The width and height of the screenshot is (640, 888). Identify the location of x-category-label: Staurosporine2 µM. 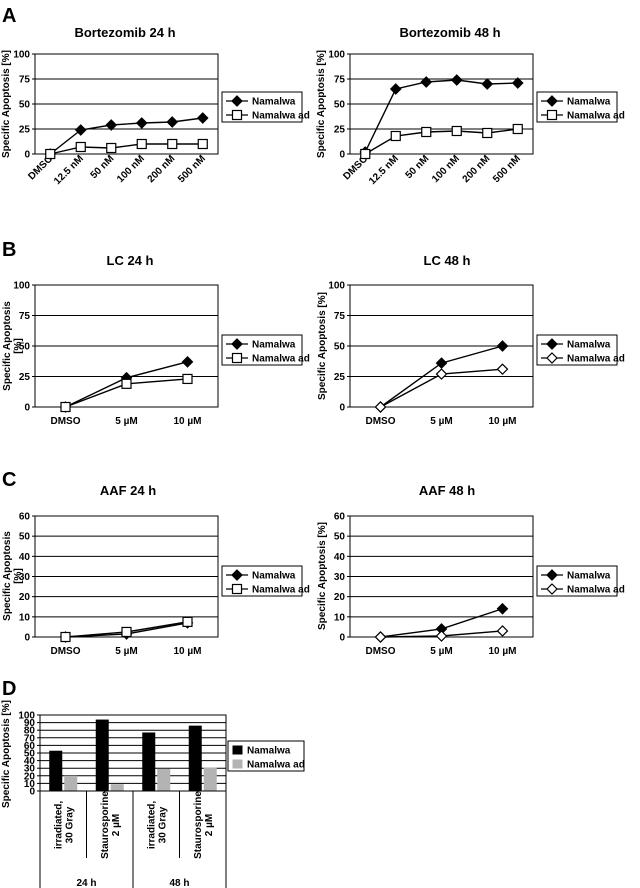
(204, 825).